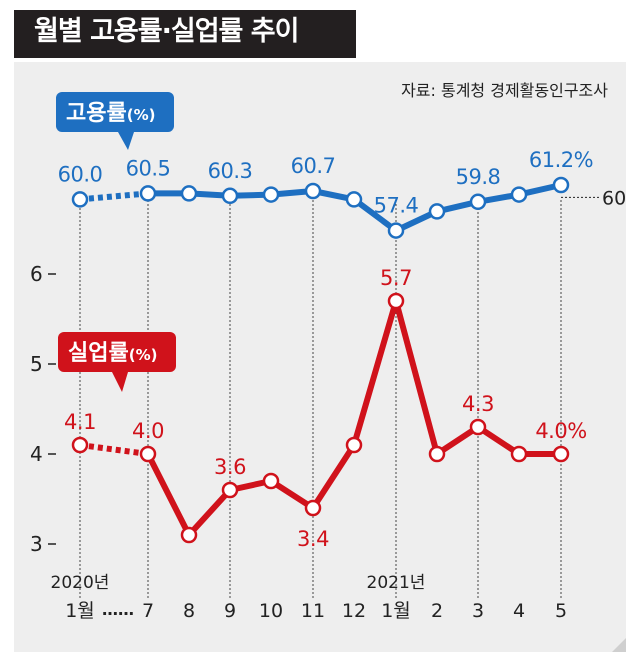  I want to click on x-tick-label: 11, so click(313, 611).